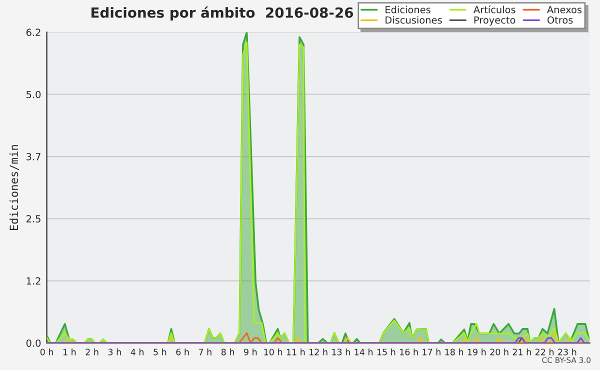 The height and width of the screenshot is (370, 600). Describe the element at coordinates (33, 218) in the screenshot. I see `y-tick-label: 2.5` at that location.